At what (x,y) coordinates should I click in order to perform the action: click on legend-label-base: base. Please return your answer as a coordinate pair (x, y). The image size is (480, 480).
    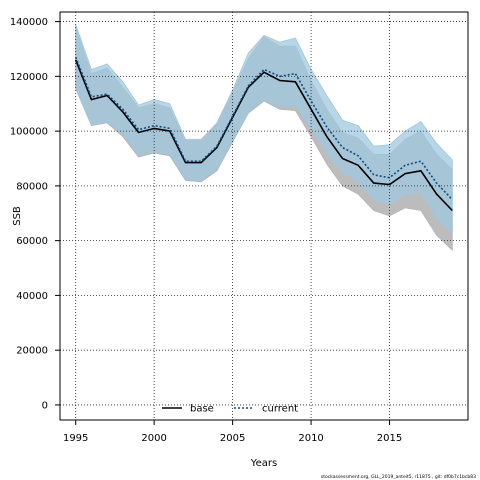
    Looking at the image, I should click on (202, 409).